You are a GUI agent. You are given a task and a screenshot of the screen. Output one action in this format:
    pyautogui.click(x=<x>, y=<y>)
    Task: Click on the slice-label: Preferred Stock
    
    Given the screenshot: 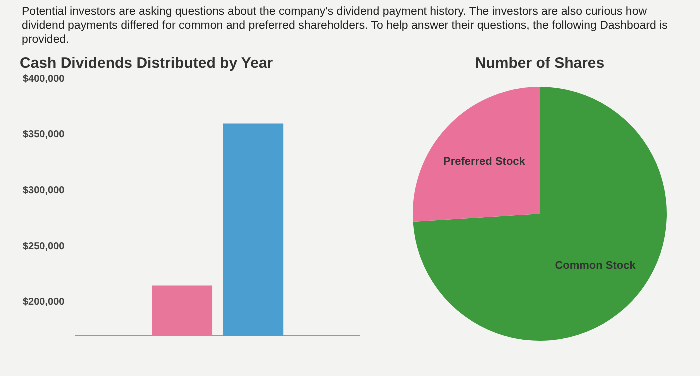 What is the action you would take?
    pyautogui.click(x=484, y=162)
    